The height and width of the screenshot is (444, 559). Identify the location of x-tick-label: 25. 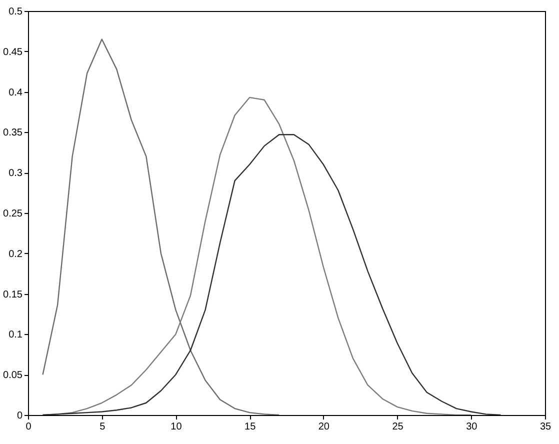
(398, 427).